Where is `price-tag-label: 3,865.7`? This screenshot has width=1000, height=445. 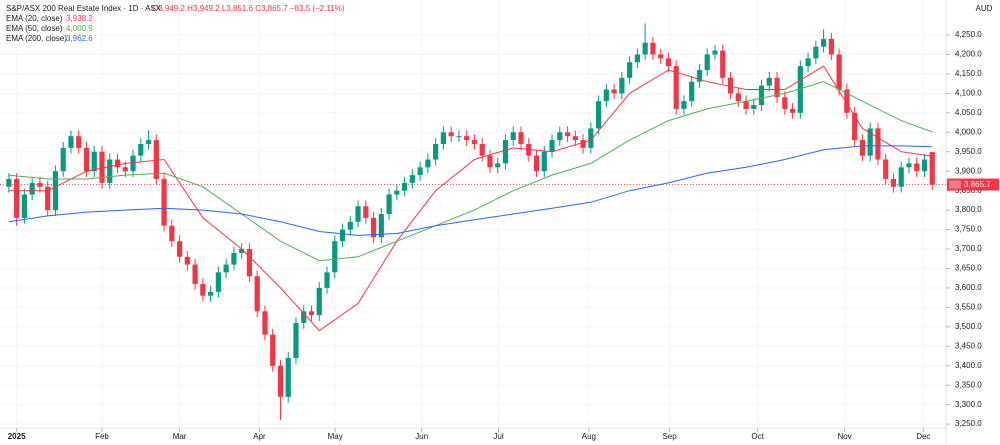 price-tag-label: 3,865.7 is located at coordinates (977, 184).